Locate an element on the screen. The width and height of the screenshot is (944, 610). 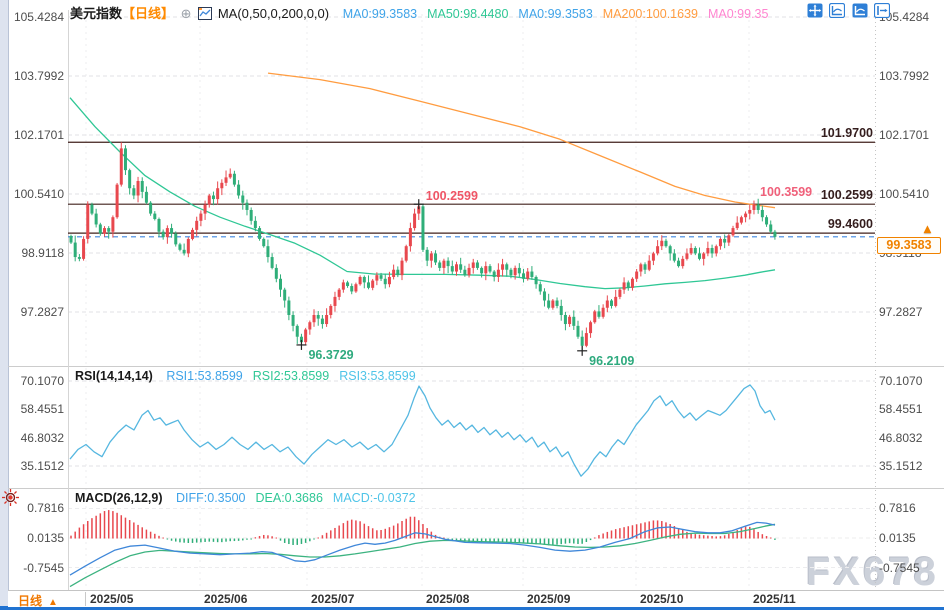
ma-settings: MA(0,50,0,200,0,0) is located at coordinates (273, 13).